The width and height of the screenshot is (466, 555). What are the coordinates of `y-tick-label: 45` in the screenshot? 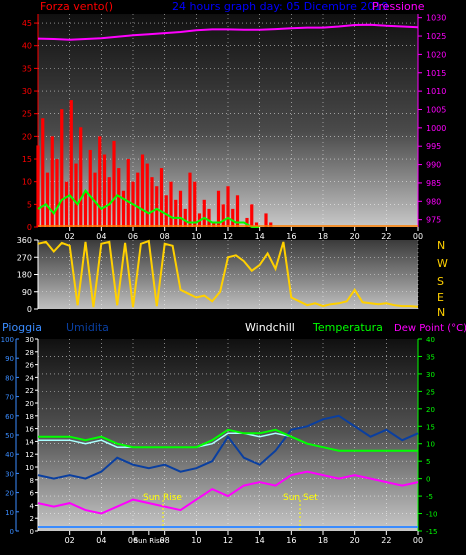 It's located at (27, 23).